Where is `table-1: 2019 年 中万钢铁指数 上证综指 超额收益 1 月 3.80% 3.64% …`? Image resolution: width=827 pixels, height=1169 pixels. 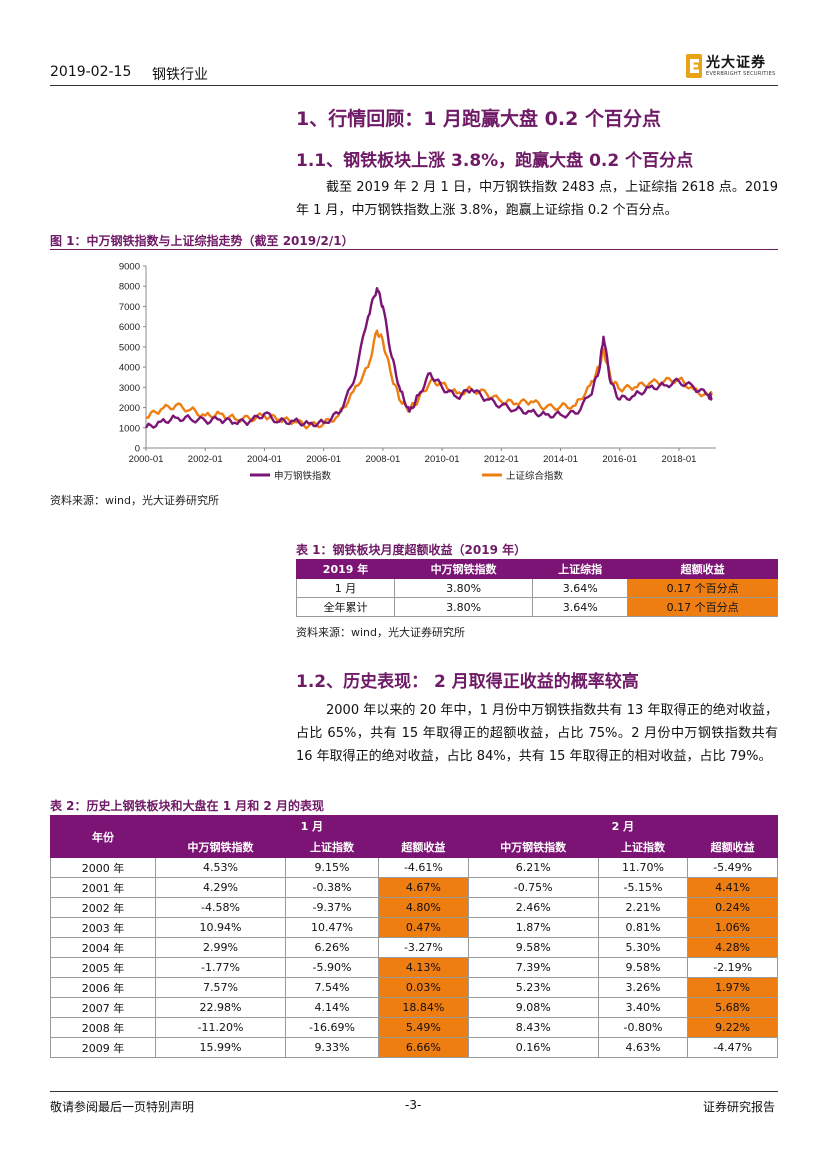
table-1: 2019 年 中万钢铁指数 上证综指 超额收益 1 月 3.80% 3.64% … is located at coordinates (536, 588).